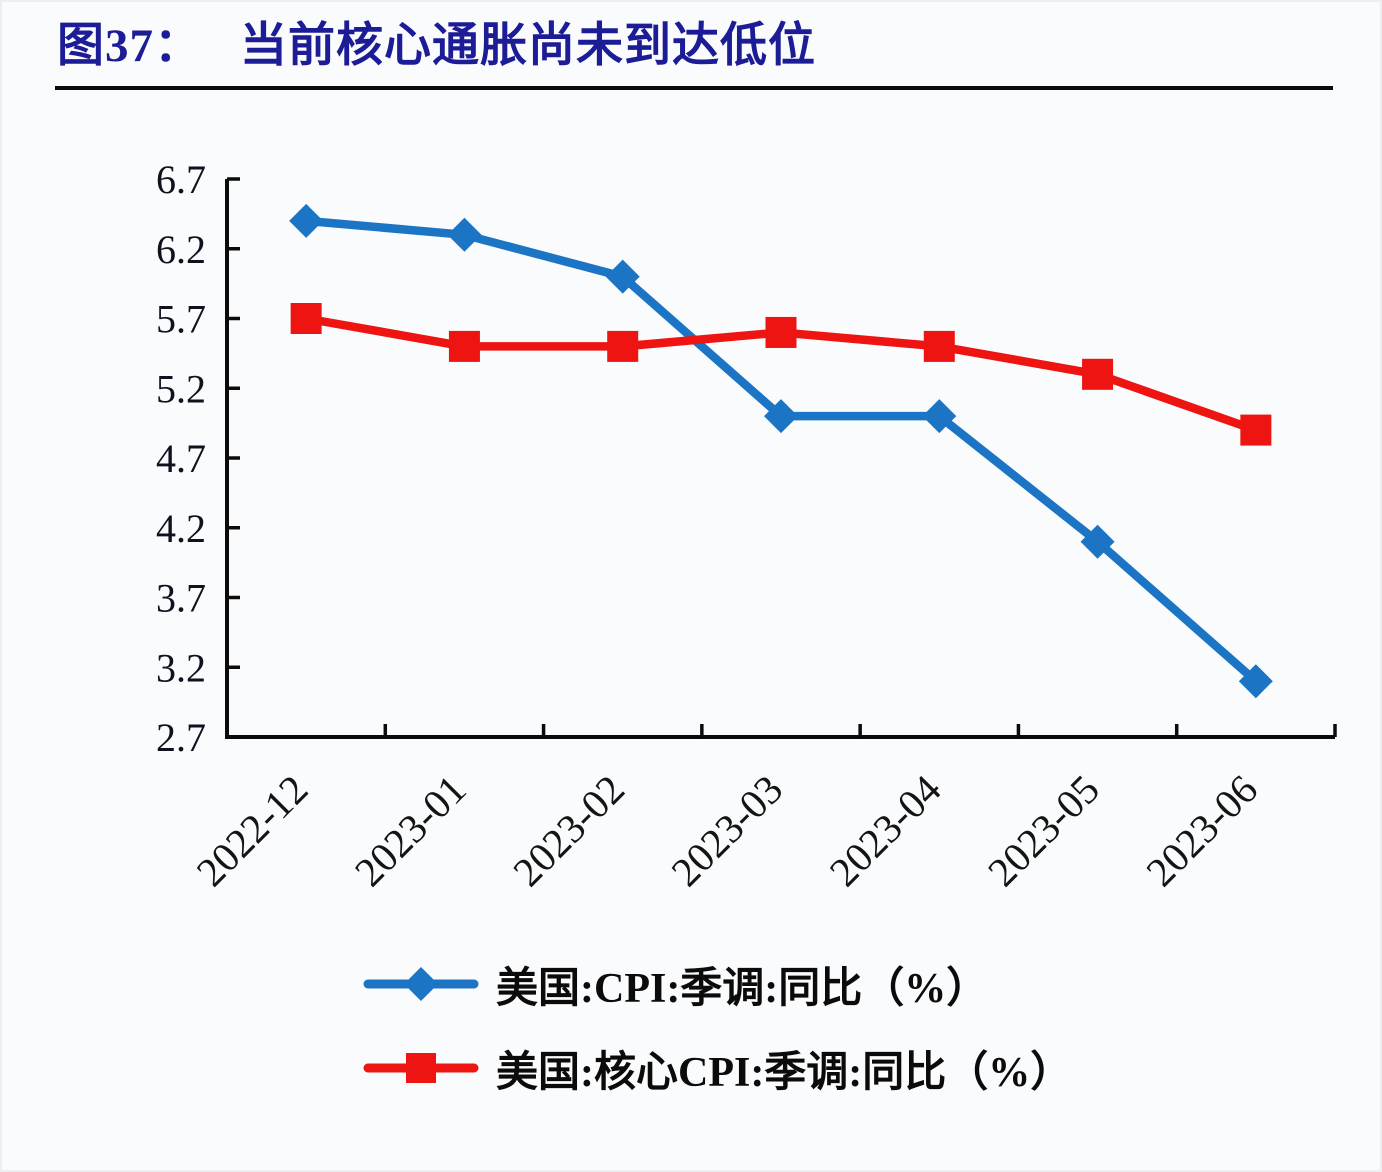 This screenshot has height=1172, width=1382. I want to click on y-axis-label: 6.7, so click(181, 179).